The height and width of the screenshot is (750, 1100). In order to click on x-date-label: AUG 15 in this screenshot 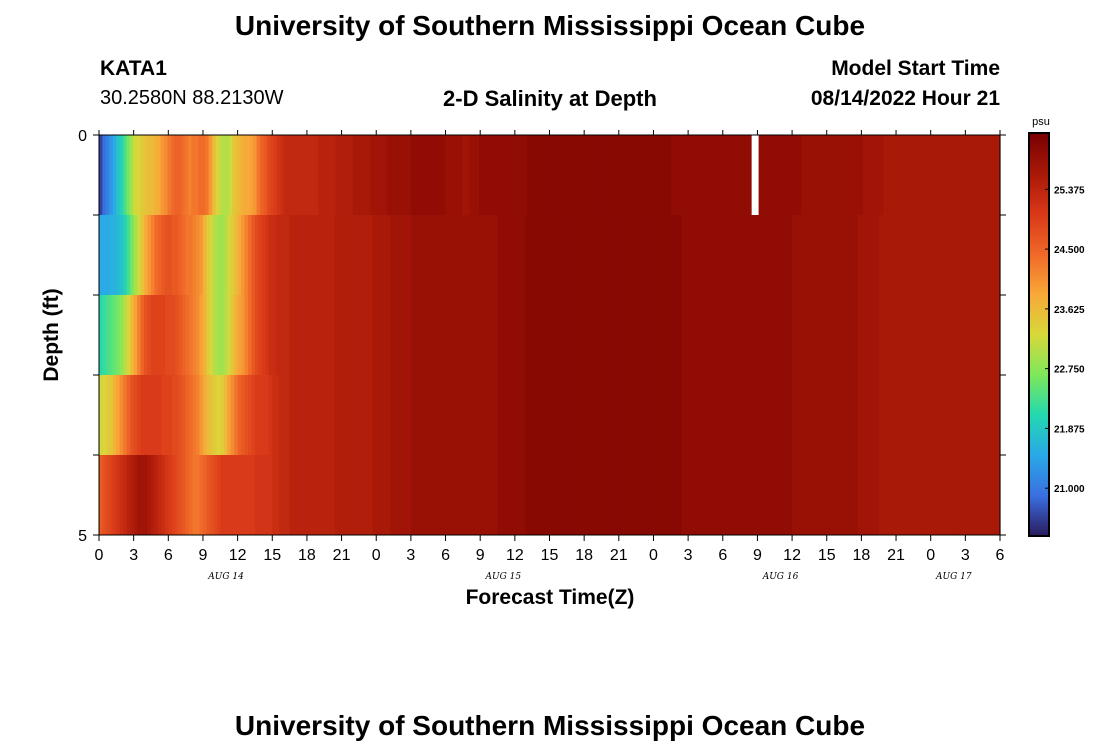, I will do `click(502, 577)`.